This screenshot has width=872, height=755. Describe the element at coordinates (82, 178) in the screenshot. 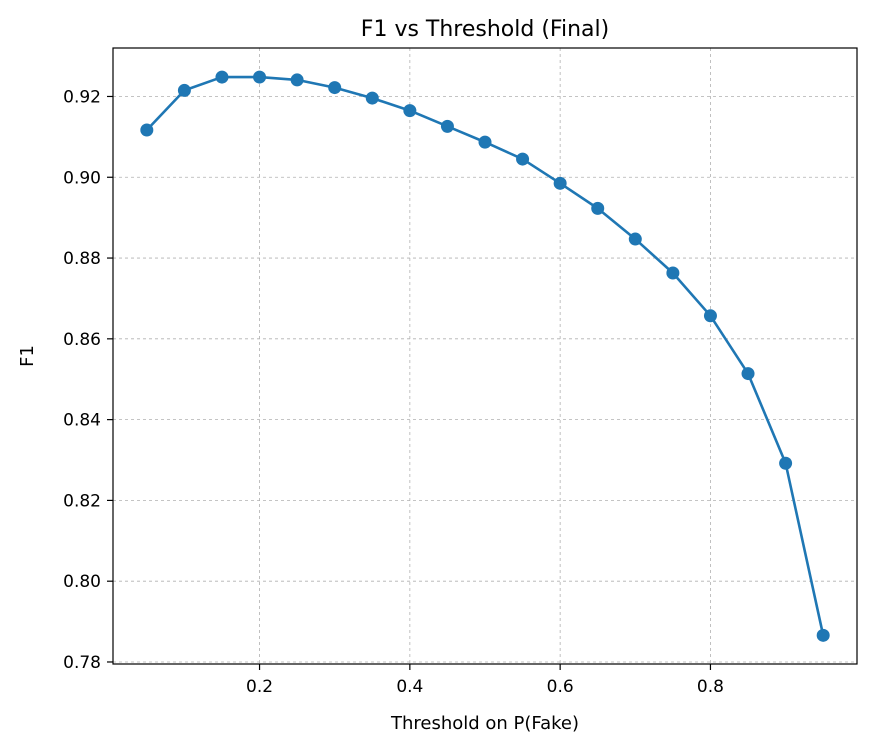

I see `y-tick-label: 0.90` at that location.